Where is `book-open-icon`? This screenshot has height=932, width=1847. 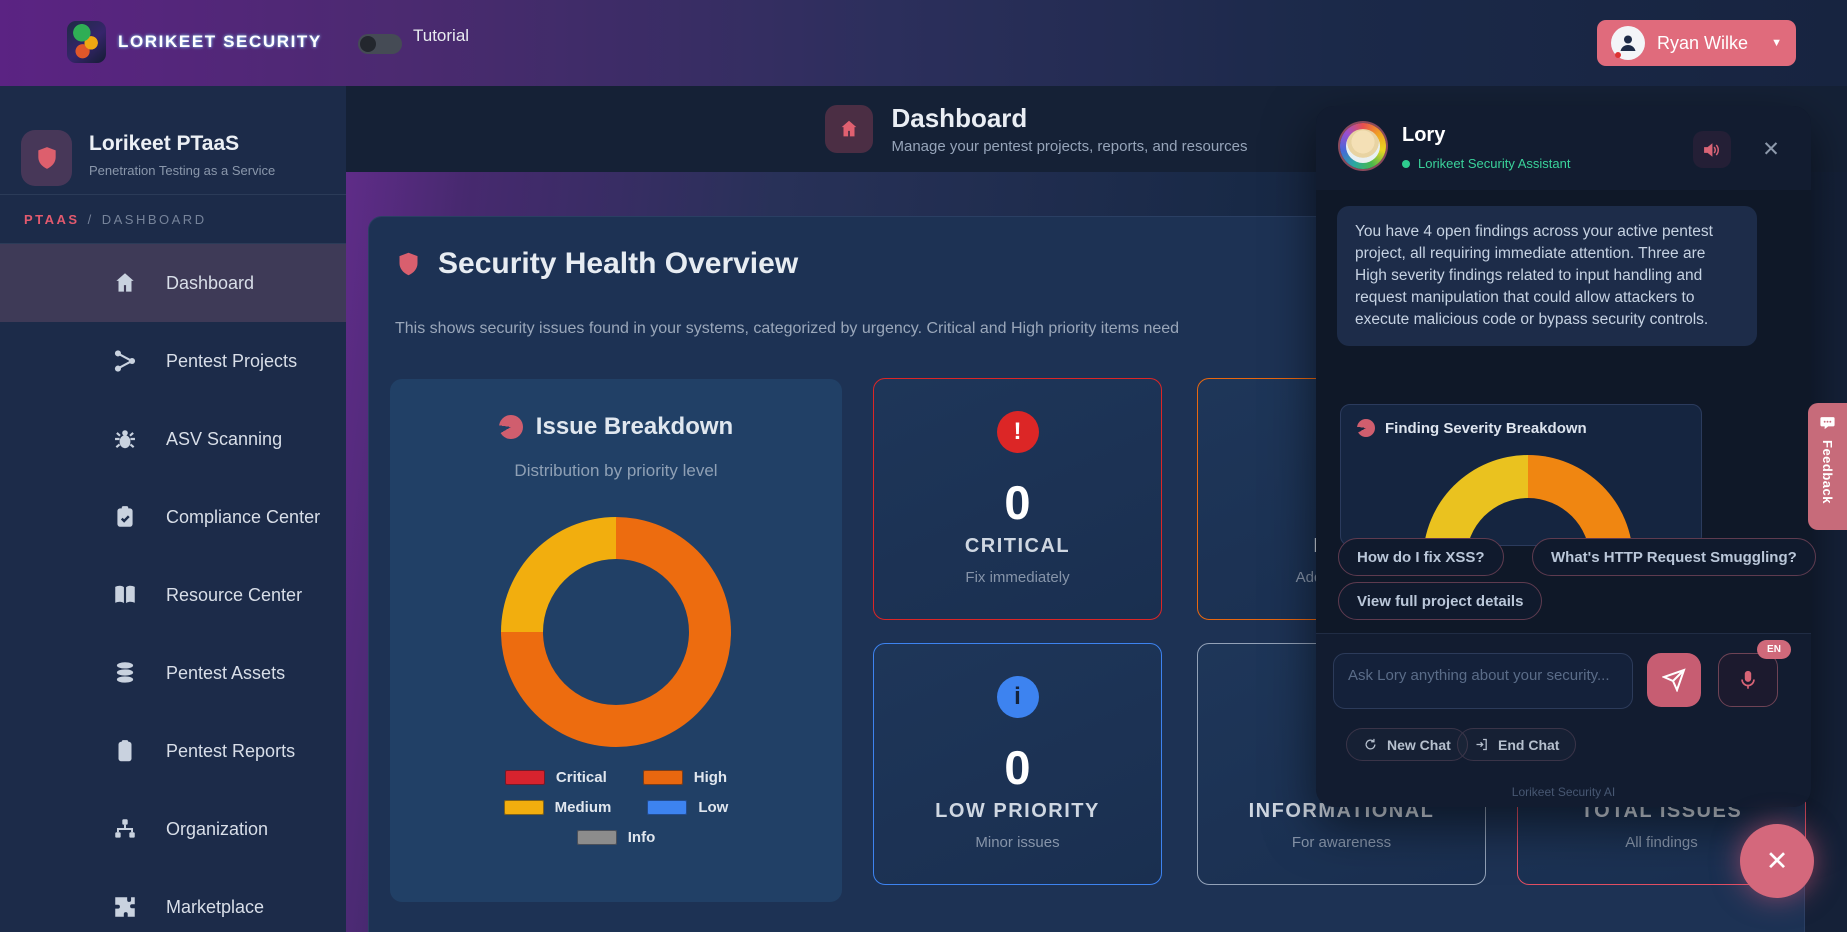
book-open-icon is located at coordinates (125, 594).